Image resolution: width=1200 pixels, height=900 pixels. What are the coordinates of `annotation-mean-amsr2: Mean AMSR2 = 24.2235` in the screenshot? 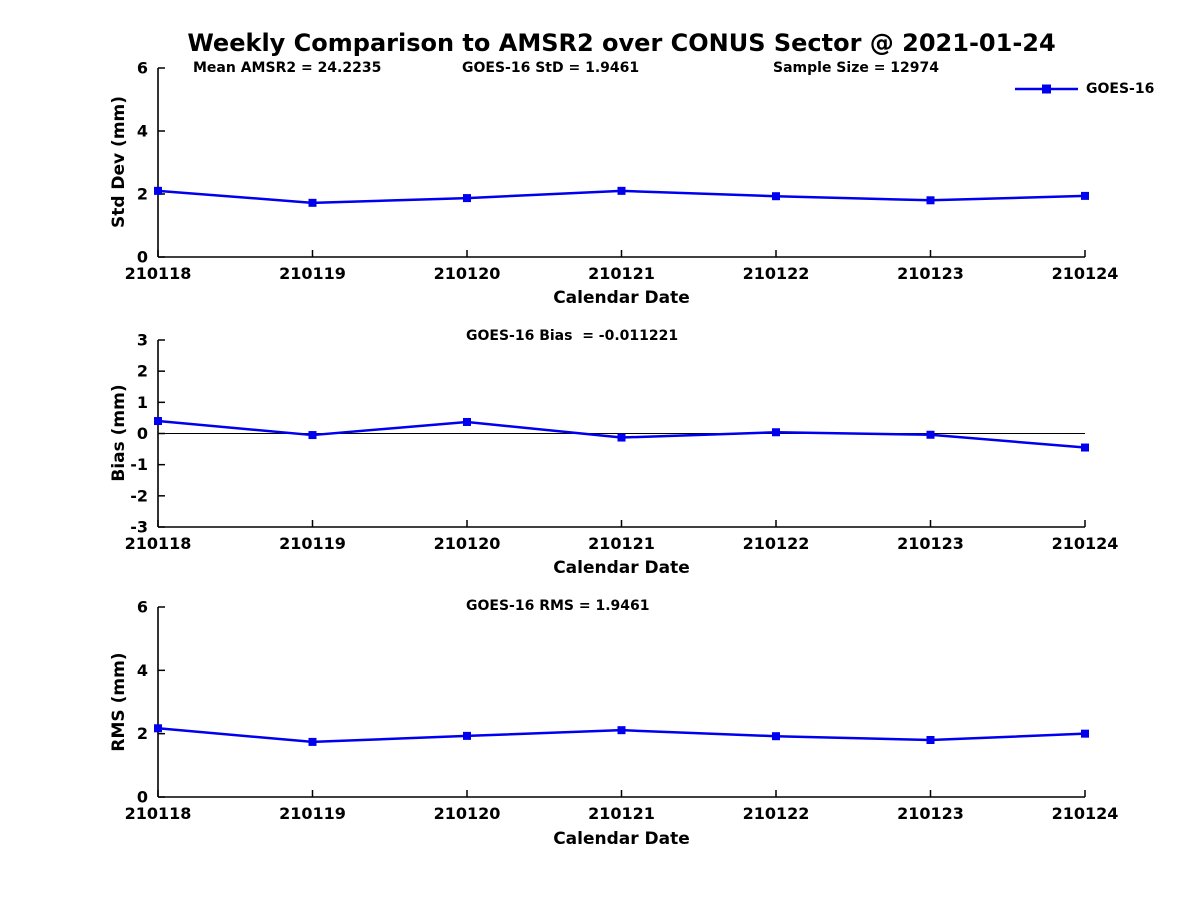 It's located at (287, 68).